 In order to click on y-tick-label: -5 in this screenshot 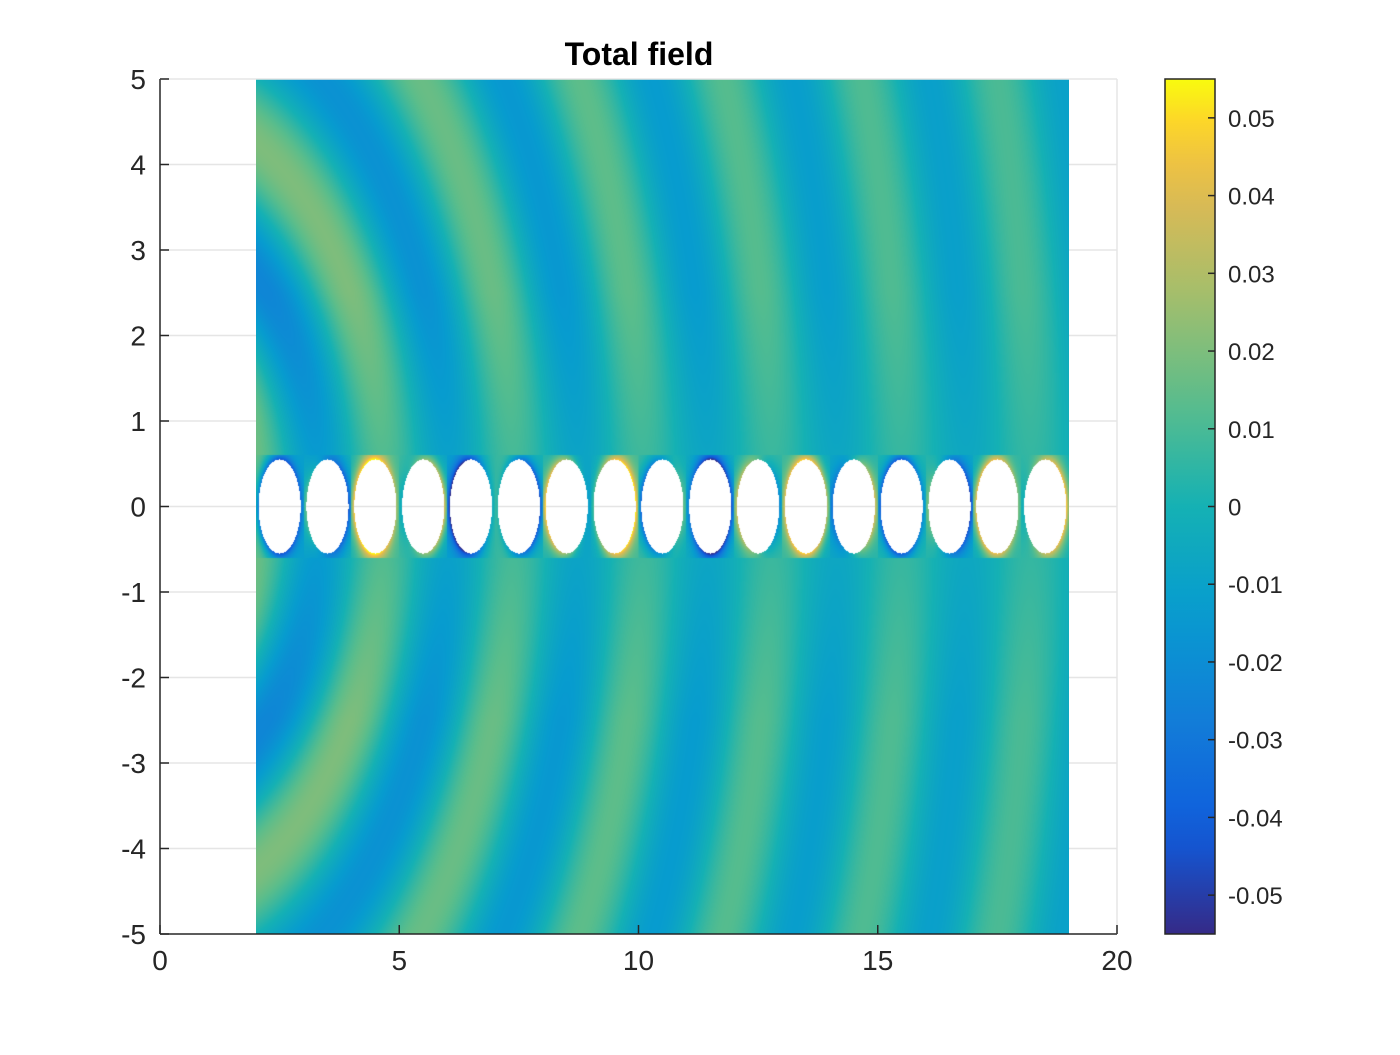, I will do `click(133, 934)`.